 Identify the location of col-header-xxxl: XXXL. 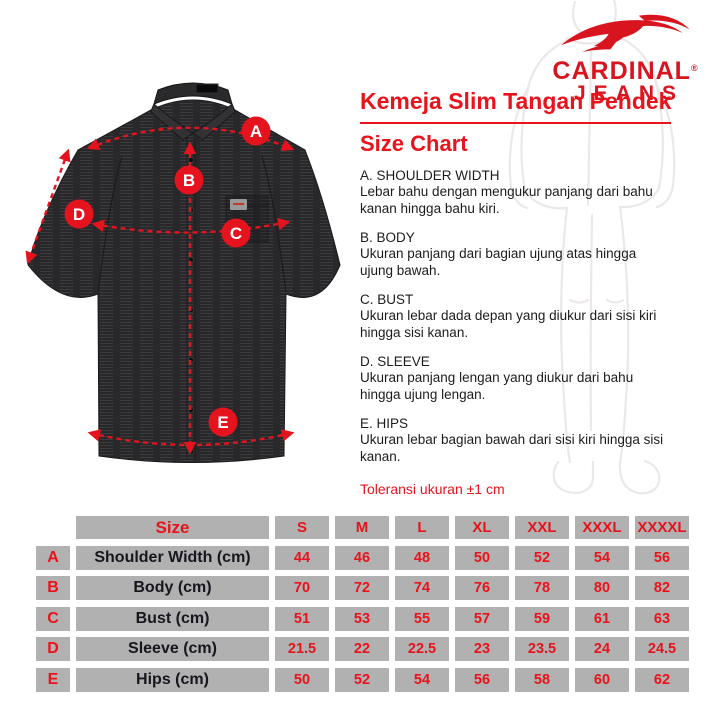
(602, 527).